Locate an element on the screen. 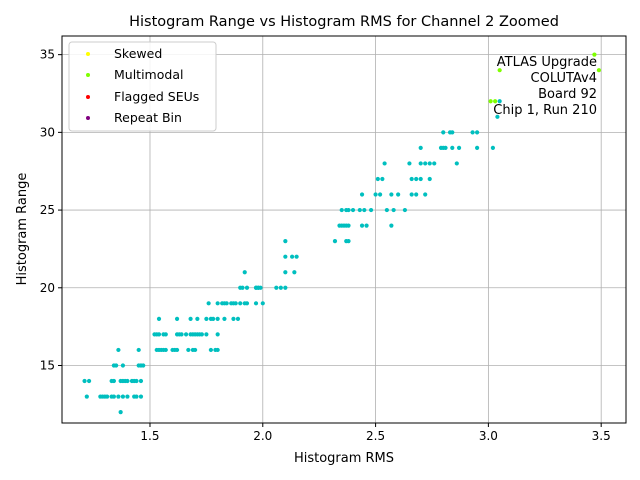  annotation-line-3: Board 92 is located at coordinates (567, 94).